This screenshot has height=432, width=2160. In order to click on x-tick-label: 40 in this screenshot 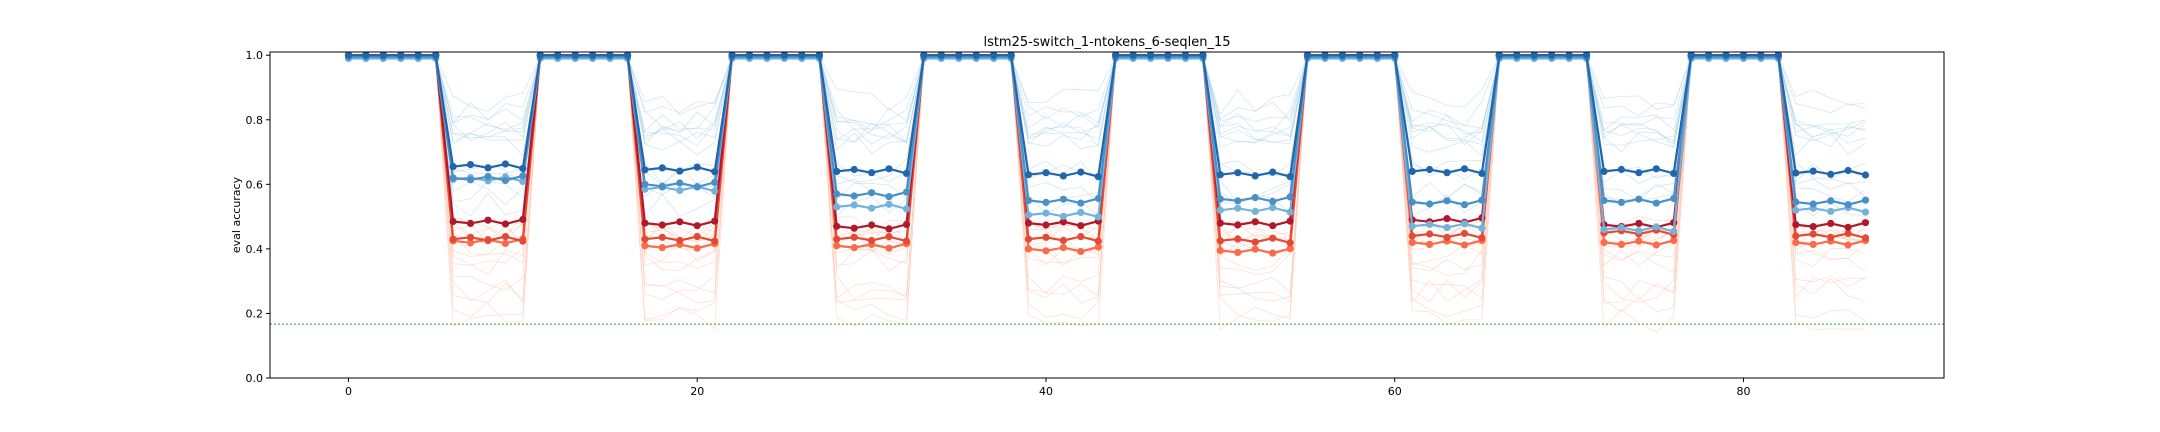, I will do `click(1046, 391)`.